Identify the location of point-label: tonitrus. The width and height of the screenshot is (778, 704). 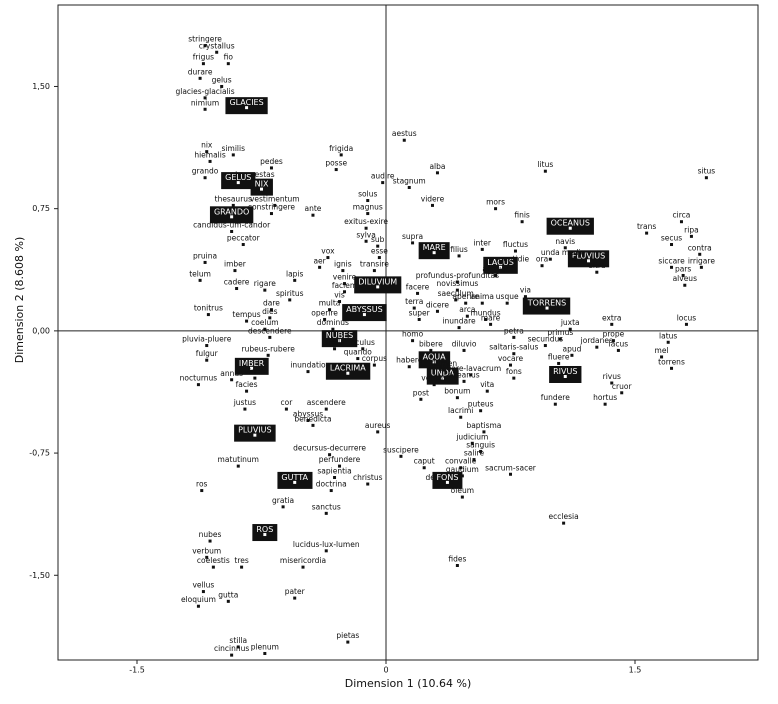
(208, 308).